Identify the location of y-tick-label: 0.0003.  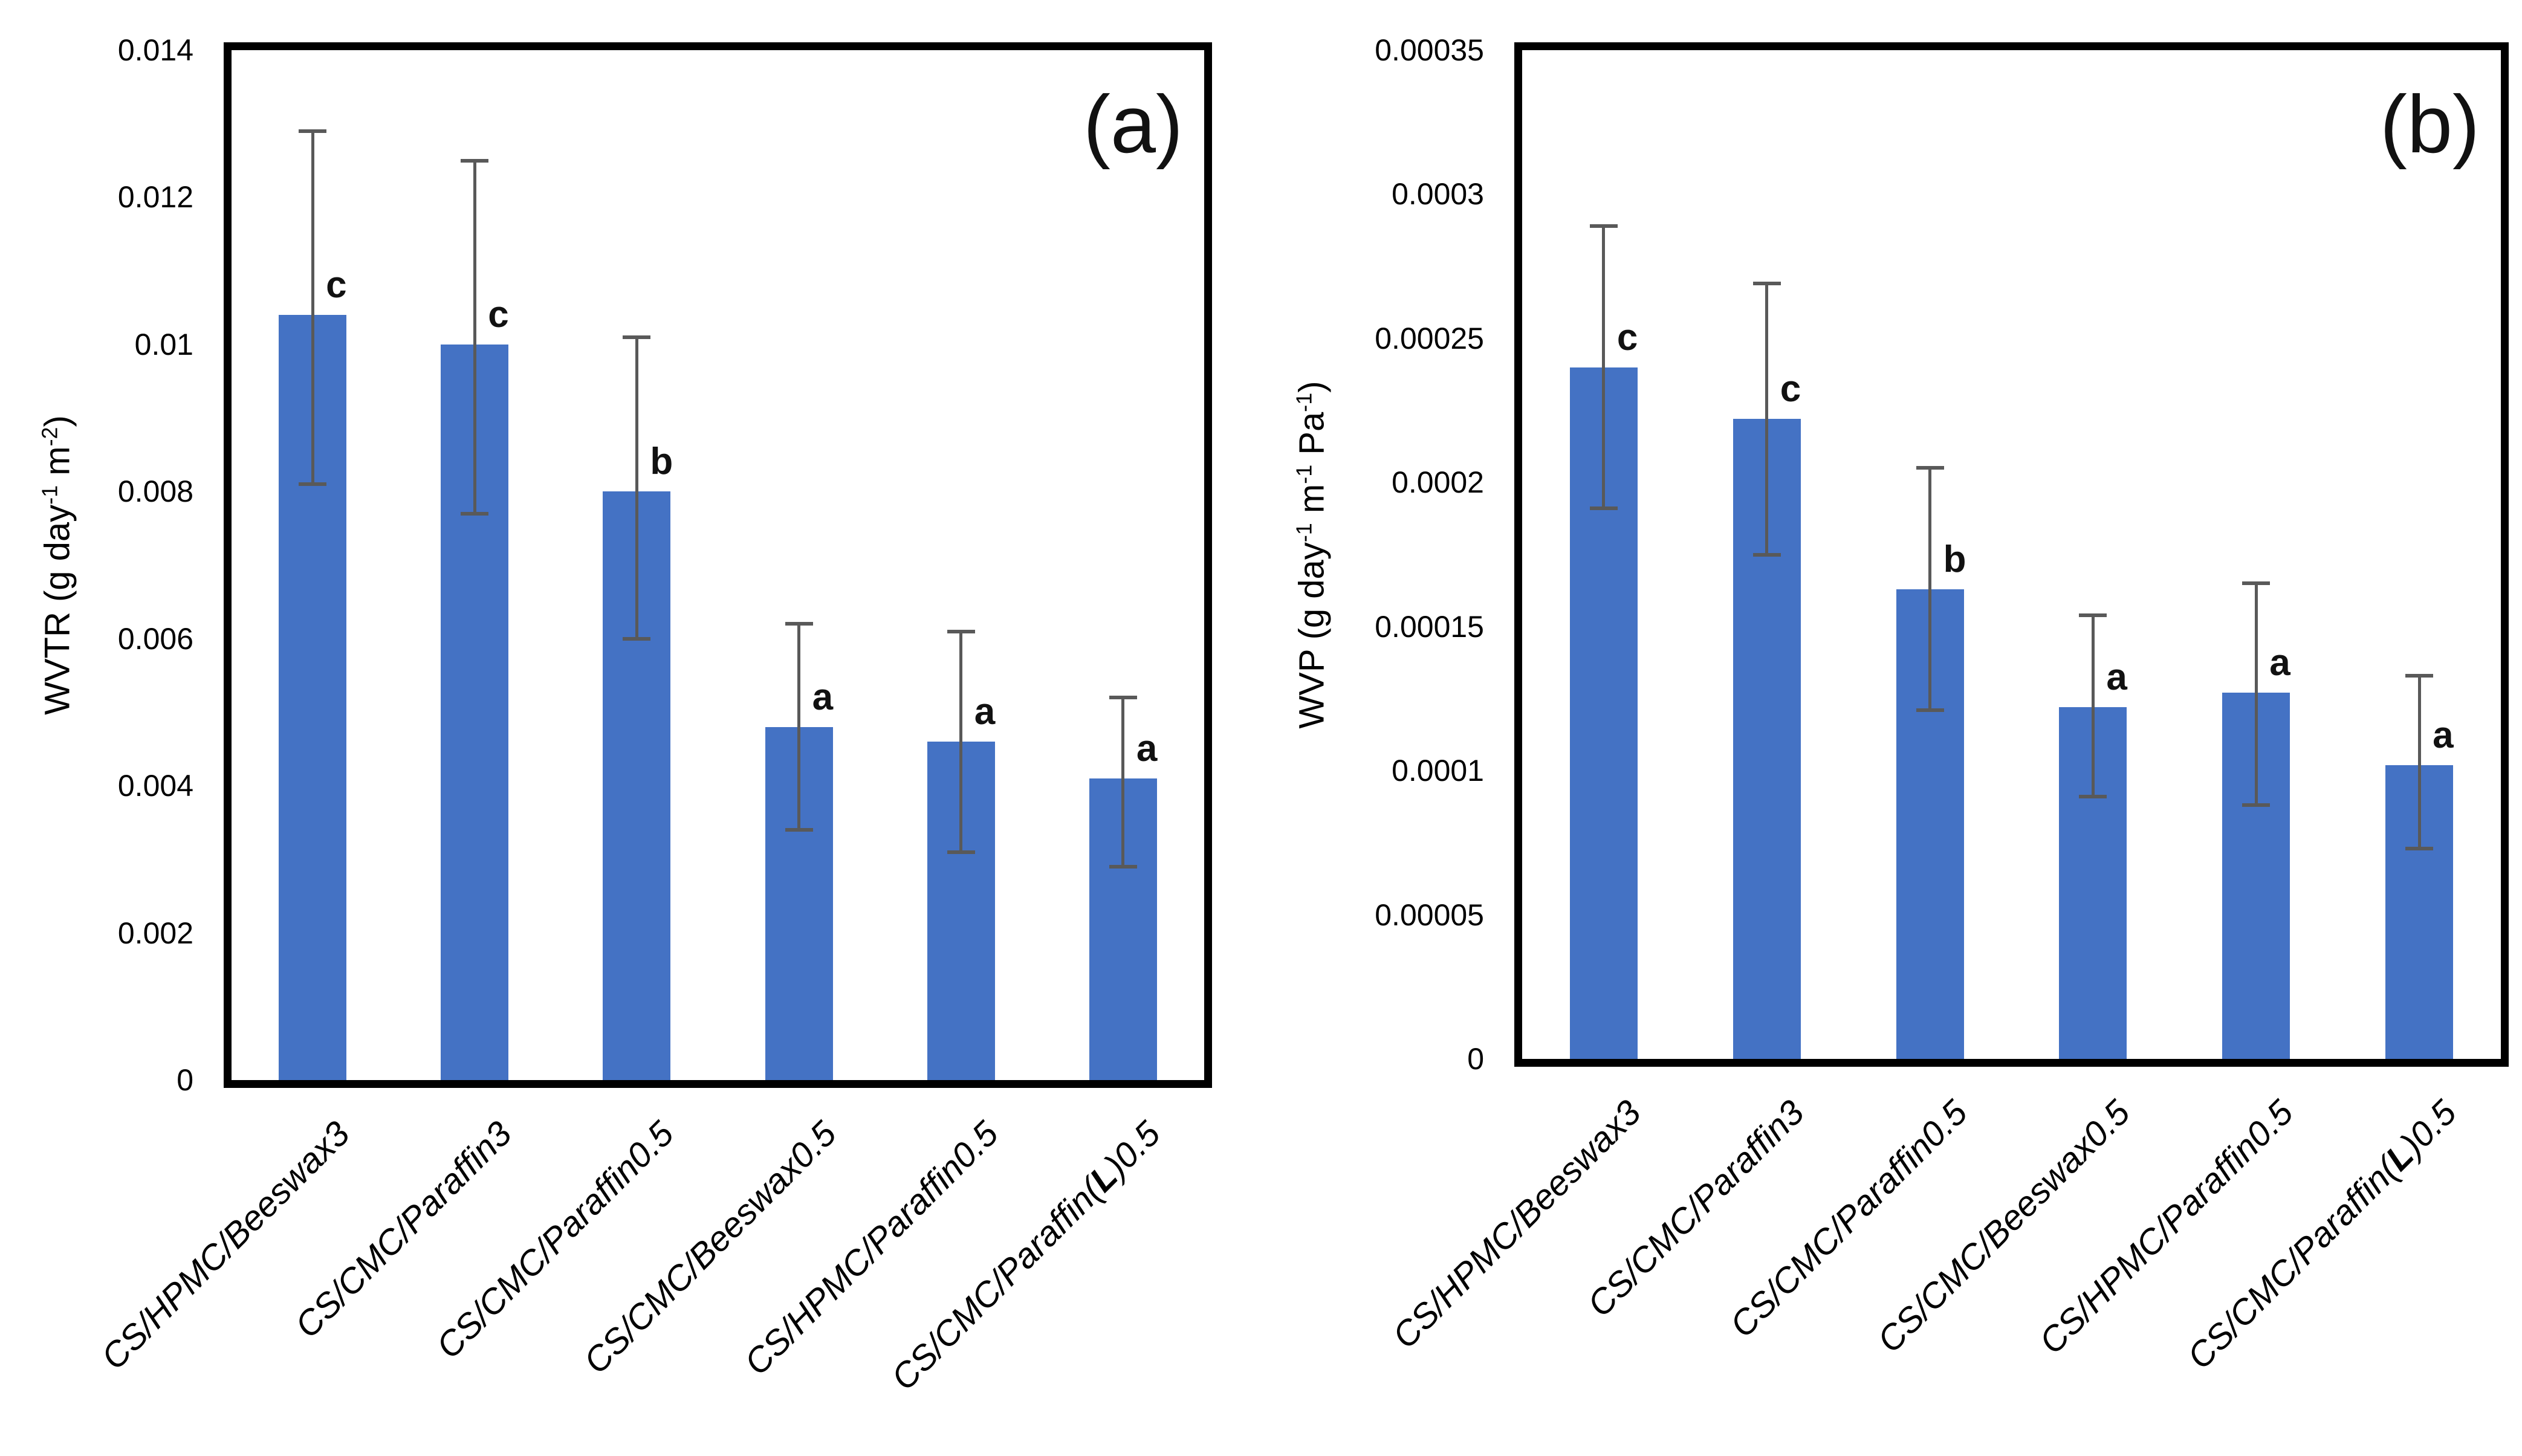
(1438, 194).